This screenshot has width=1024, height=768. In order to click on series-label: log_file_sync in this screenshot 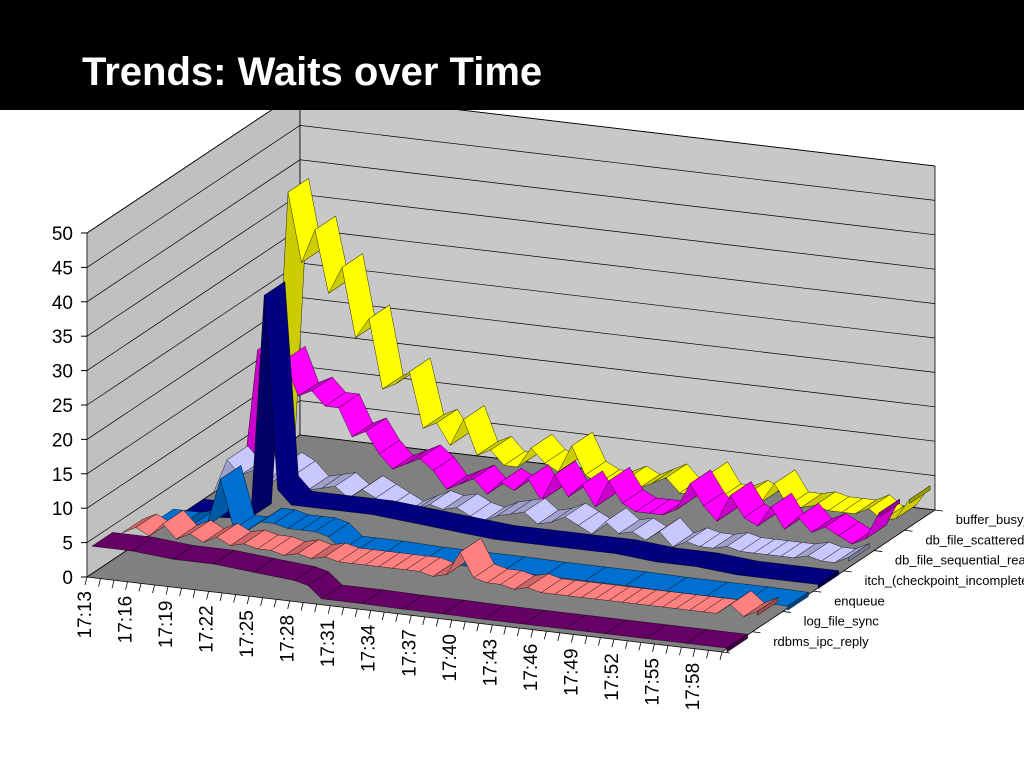, I will do `click(842, 621)`.